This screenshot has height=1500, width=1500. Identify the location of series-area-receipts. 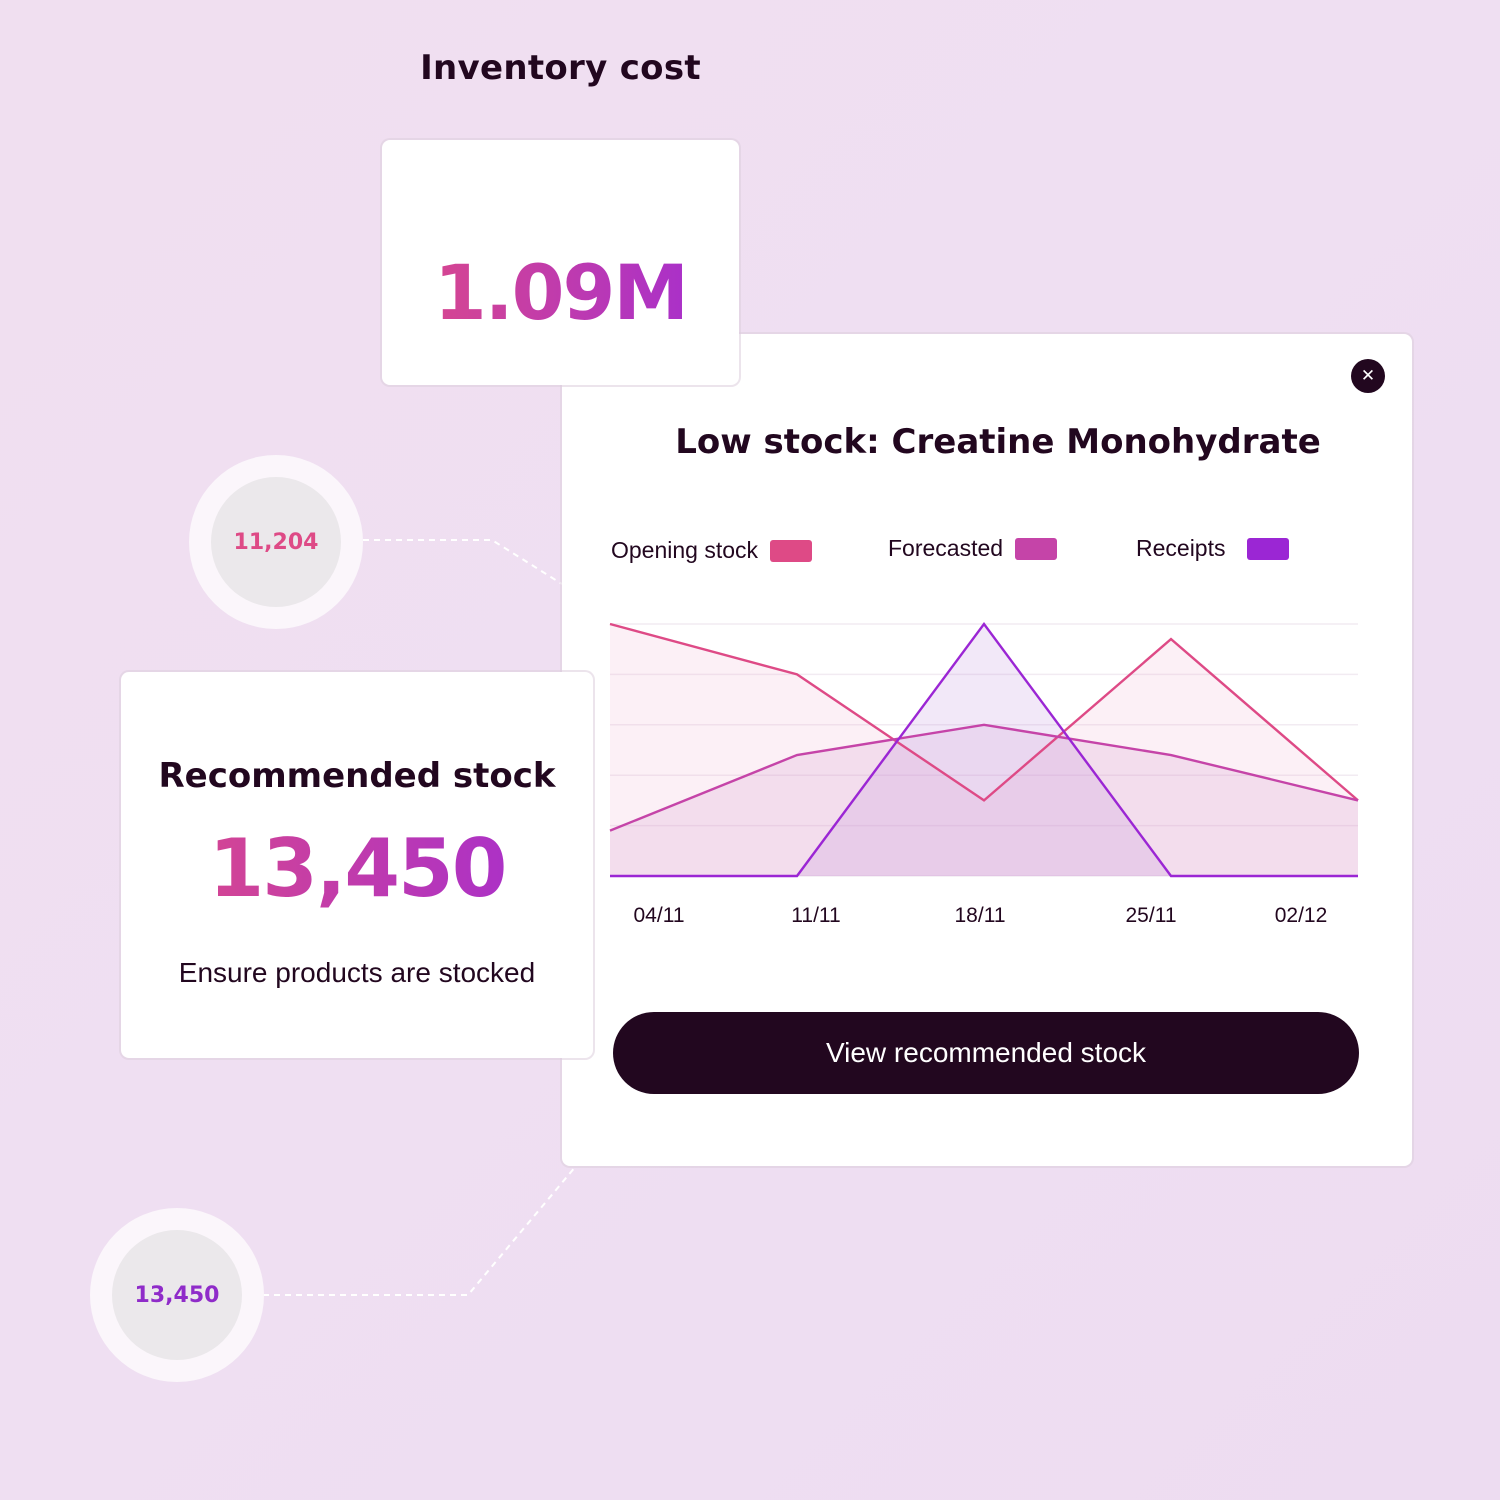
(984, 750).